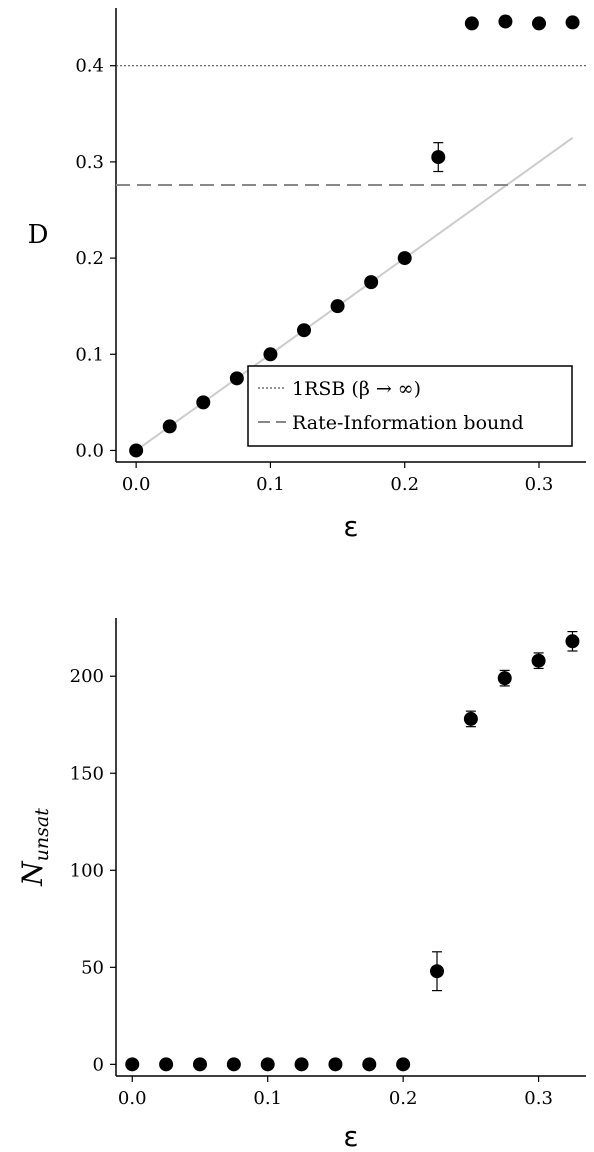 This screenshot has height=1152, width=594. What do you see at coordinates (89, 354) in the screenshot?
I see `y-tick-label: 0.1` at bounding box center [89, 354].